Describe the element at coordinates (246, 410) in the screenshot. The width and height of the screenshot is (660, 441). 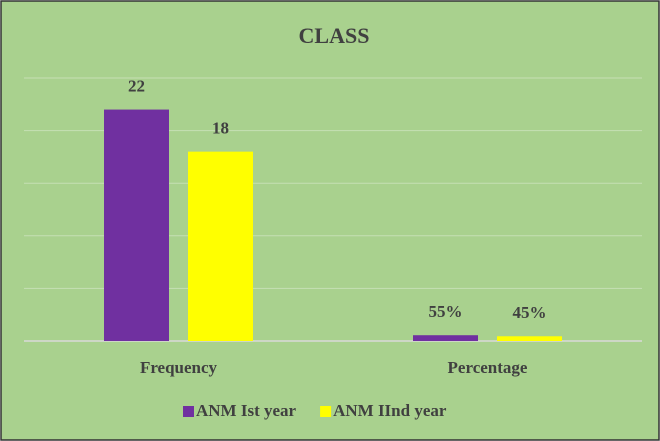
I see `legend-label: ANM Ist year` at that location.